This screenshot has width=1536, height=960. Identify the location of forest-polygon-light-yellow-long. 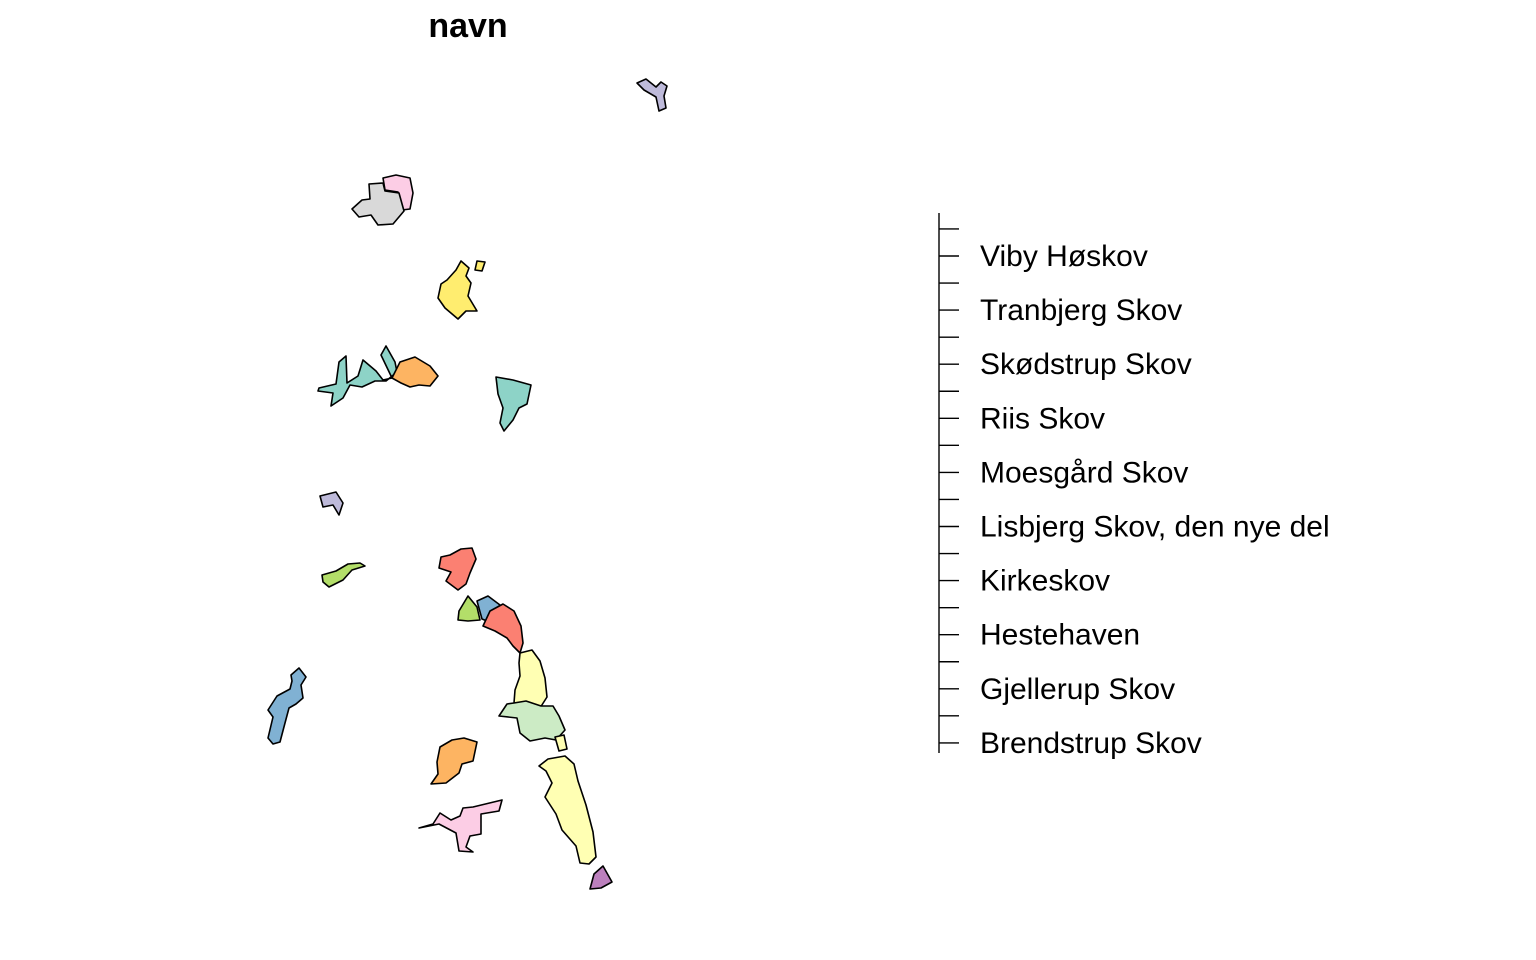
(567, 810).